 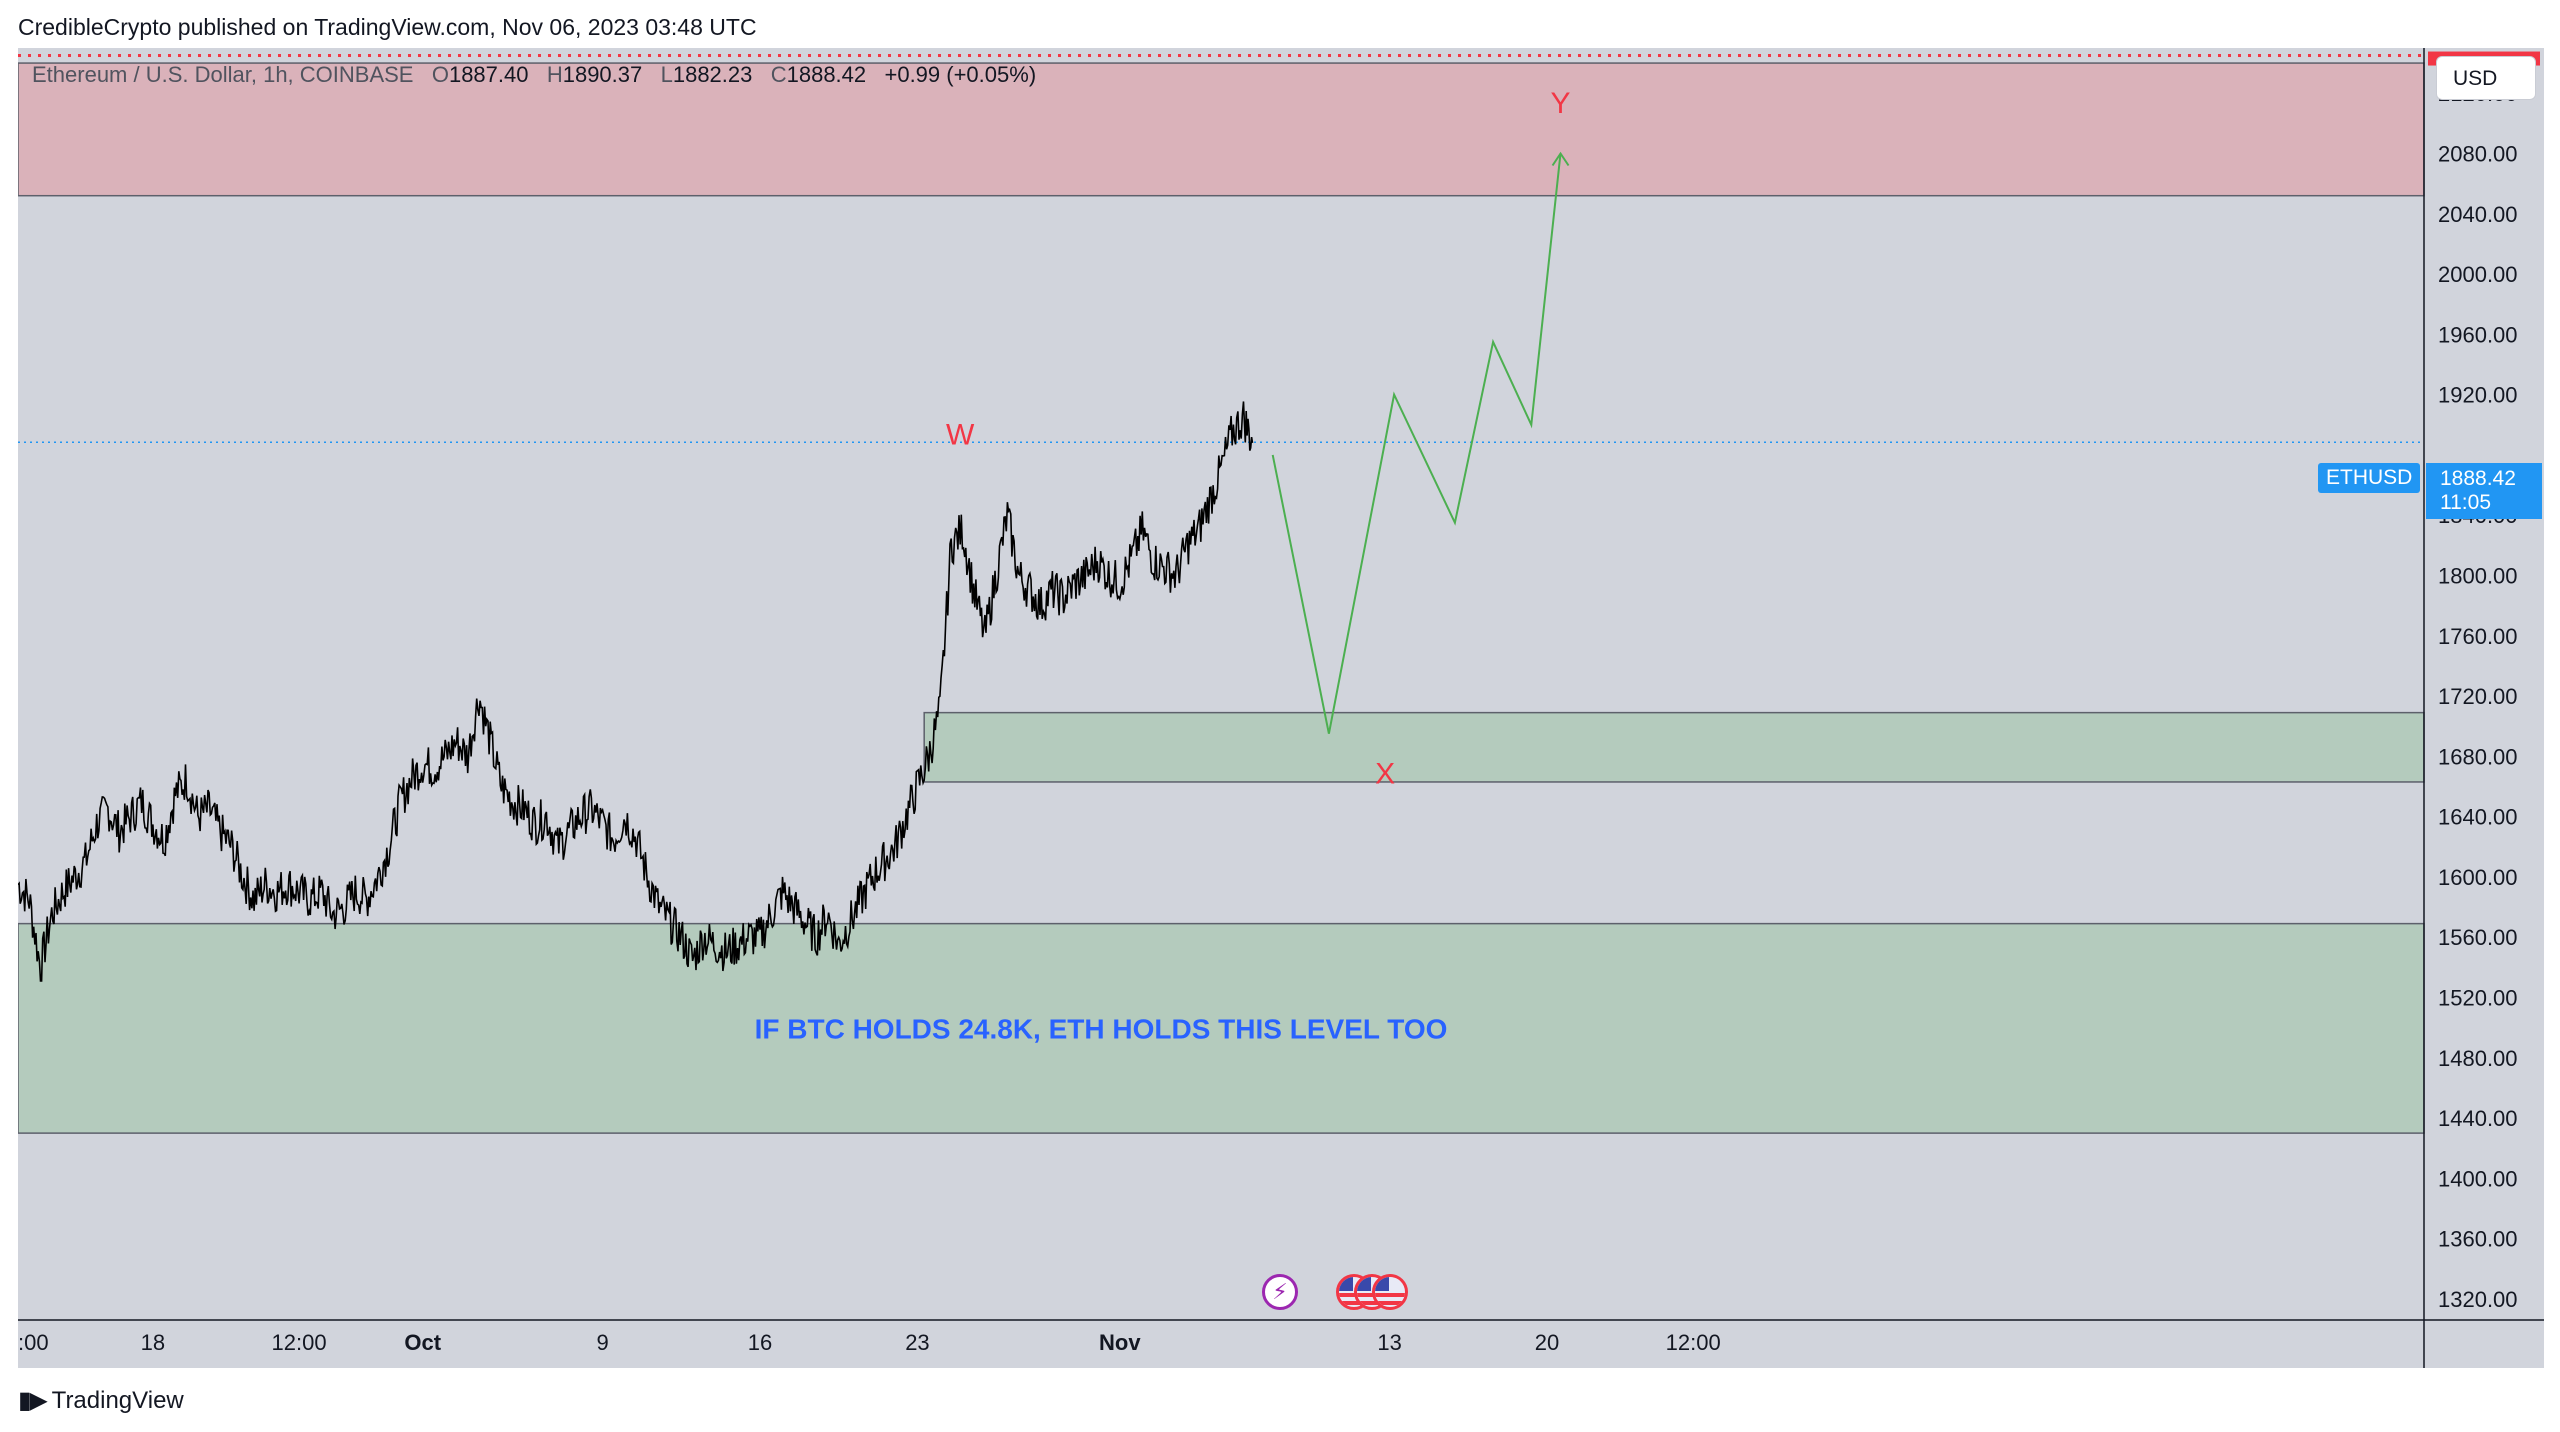 What do you see at coordinates (1280, 1292) in the screenshot?
I see `lightning-icon: ⚡` at bounding box center [1280, 1292].